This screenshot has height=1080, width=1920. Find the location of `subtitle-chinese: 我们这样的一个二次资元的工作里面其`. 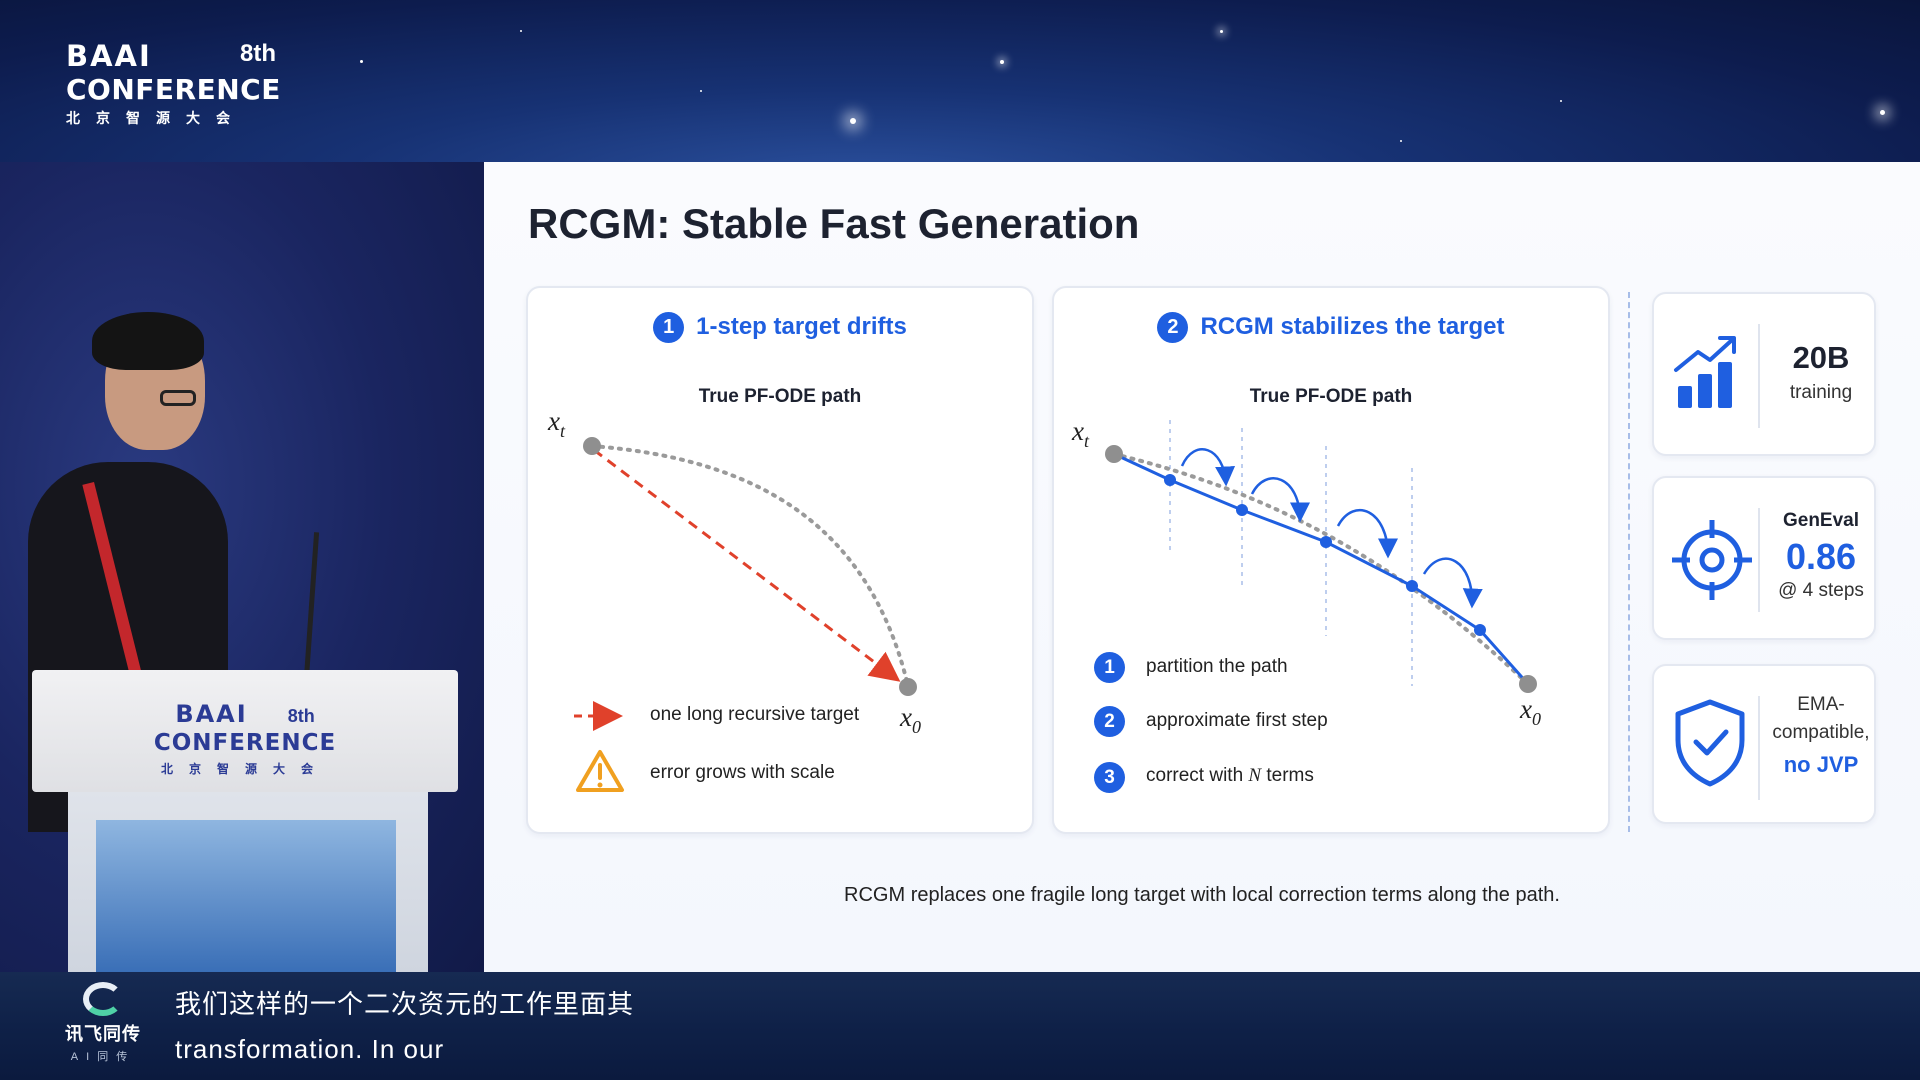

subtitle-chinese: 我们这样的一个二次资元的工作里面其 is located at coordinates (405, 1005).